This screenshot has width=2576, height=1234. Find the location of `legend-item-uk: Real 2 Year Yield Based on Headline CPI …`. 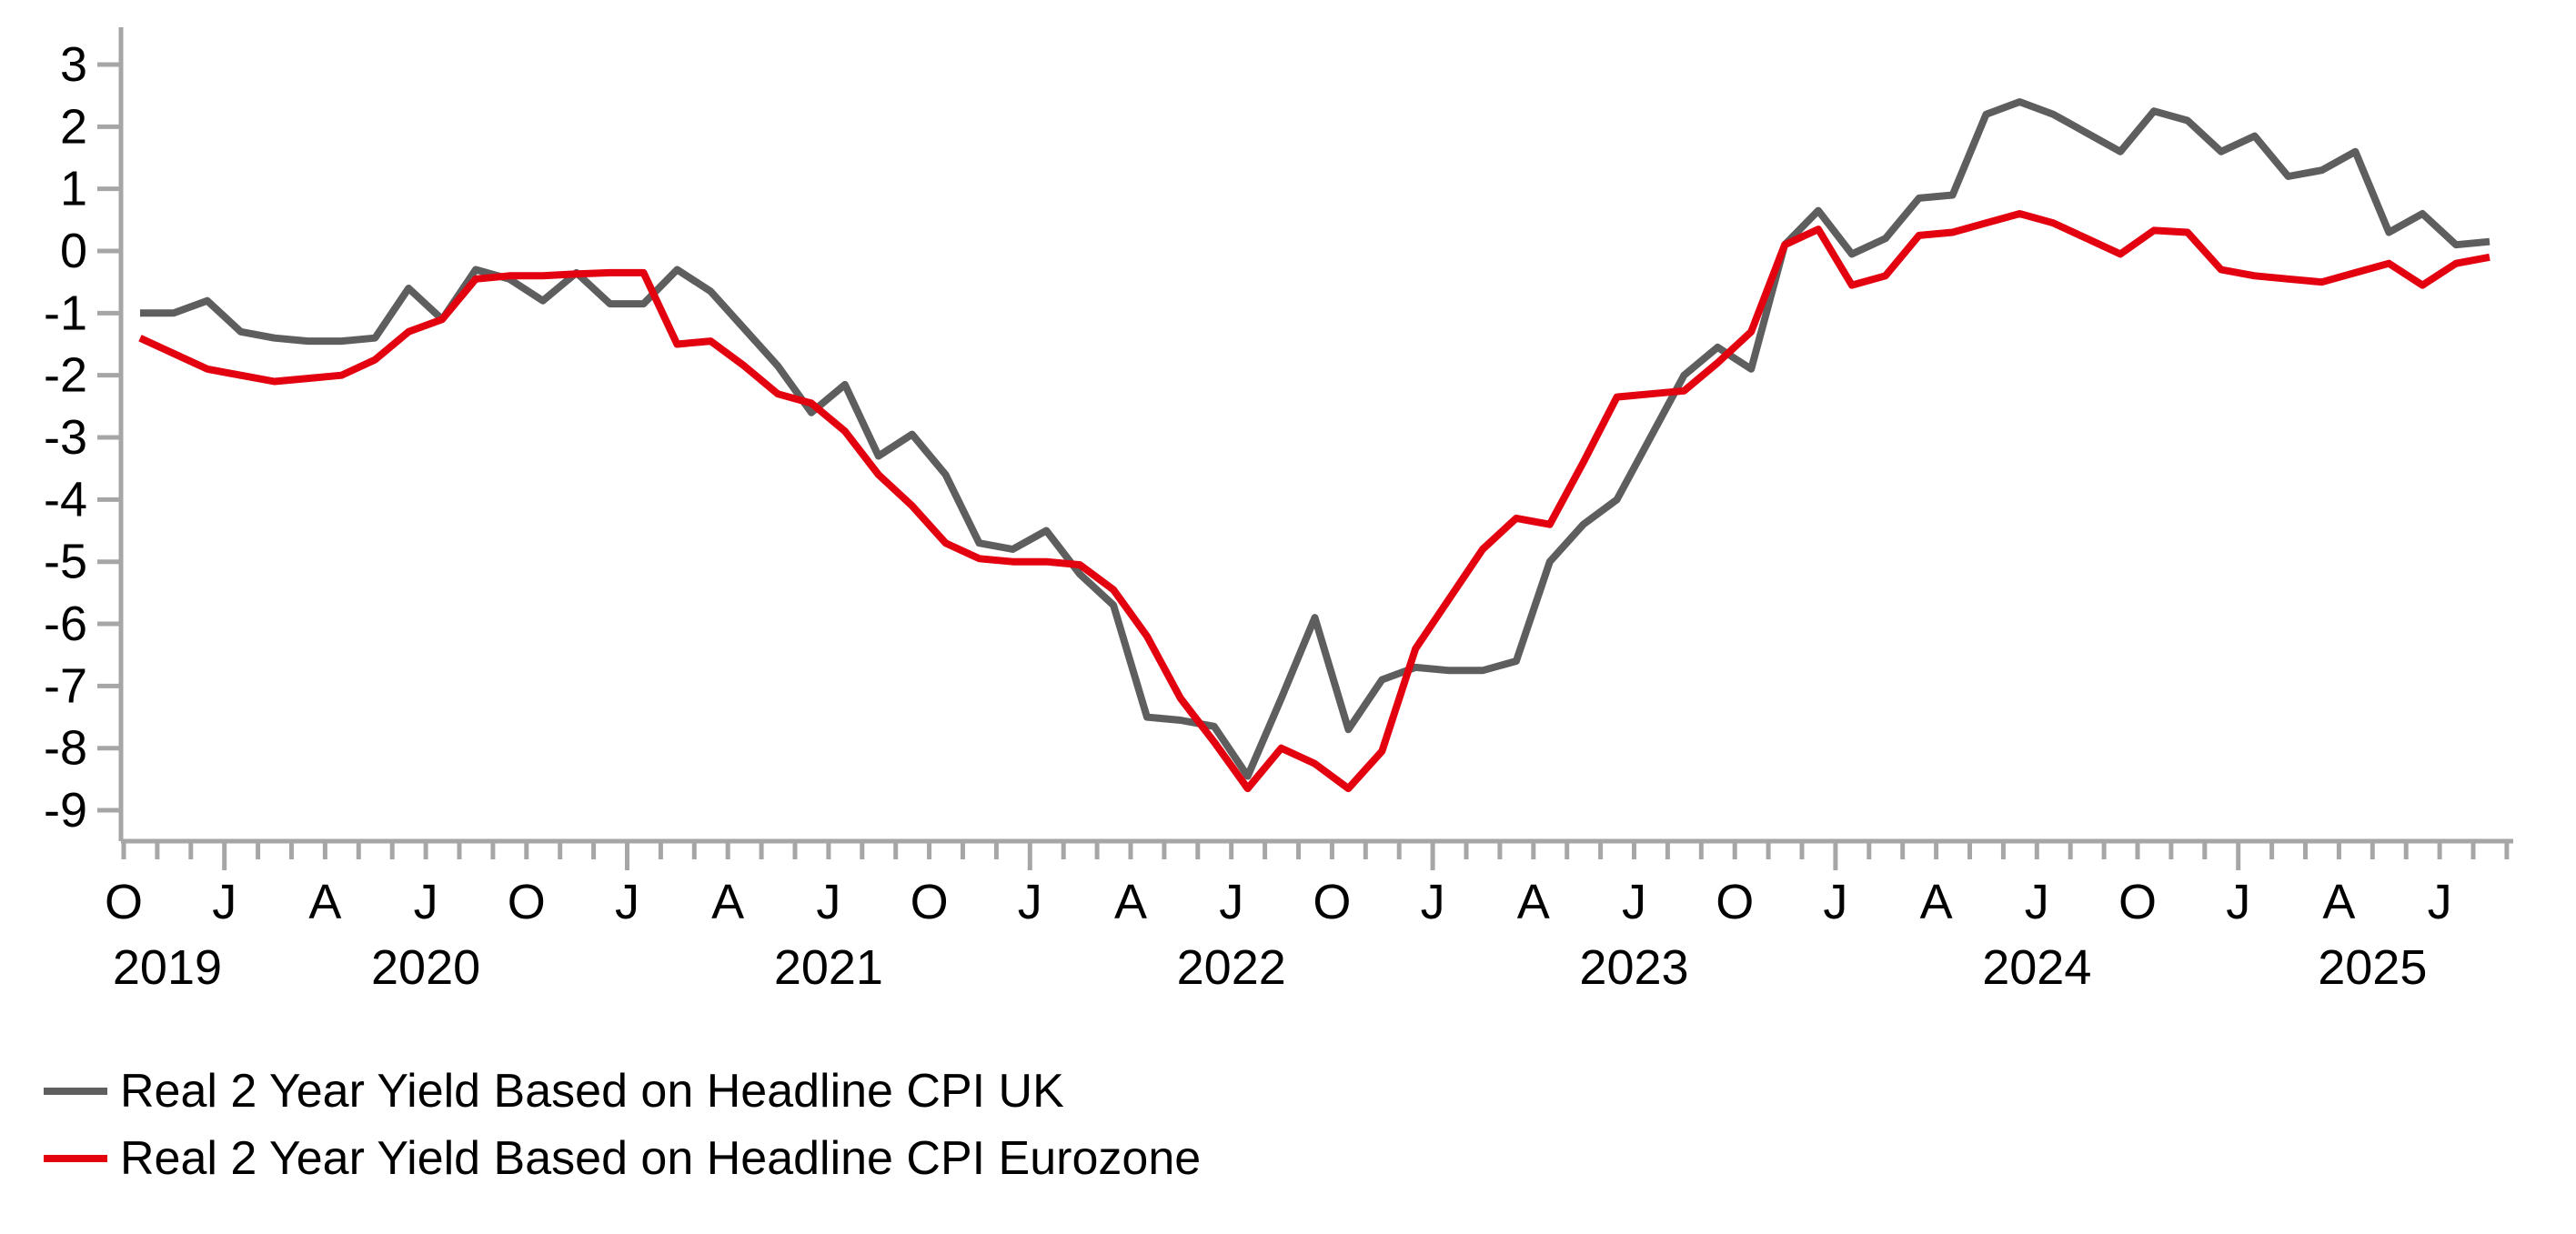

legend-item-uk: Real 2 Year Yield Based on Headline CPI … is located at coordinates (554, 1091).